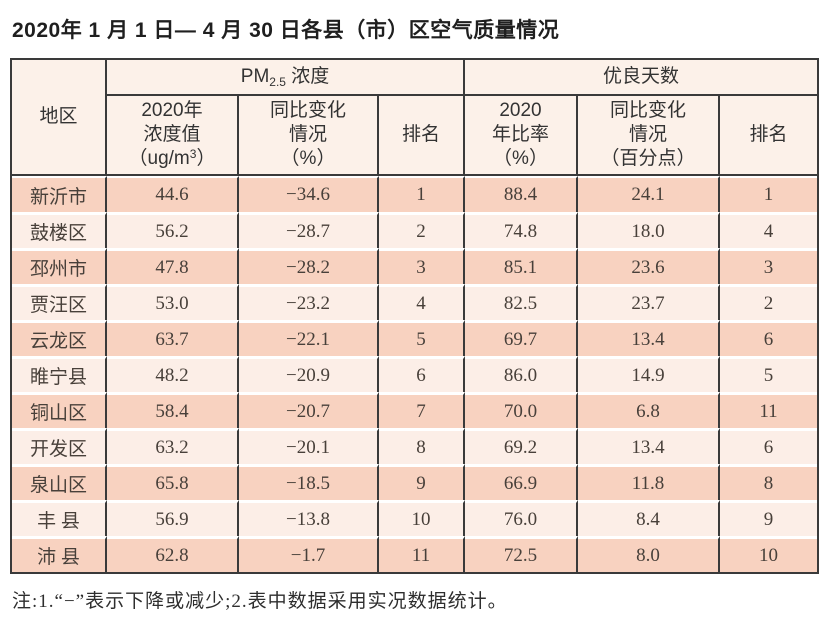 This screenshot has width=825, height=620. I want to click on good-days-rank-cell: 5, so click(769, 374).